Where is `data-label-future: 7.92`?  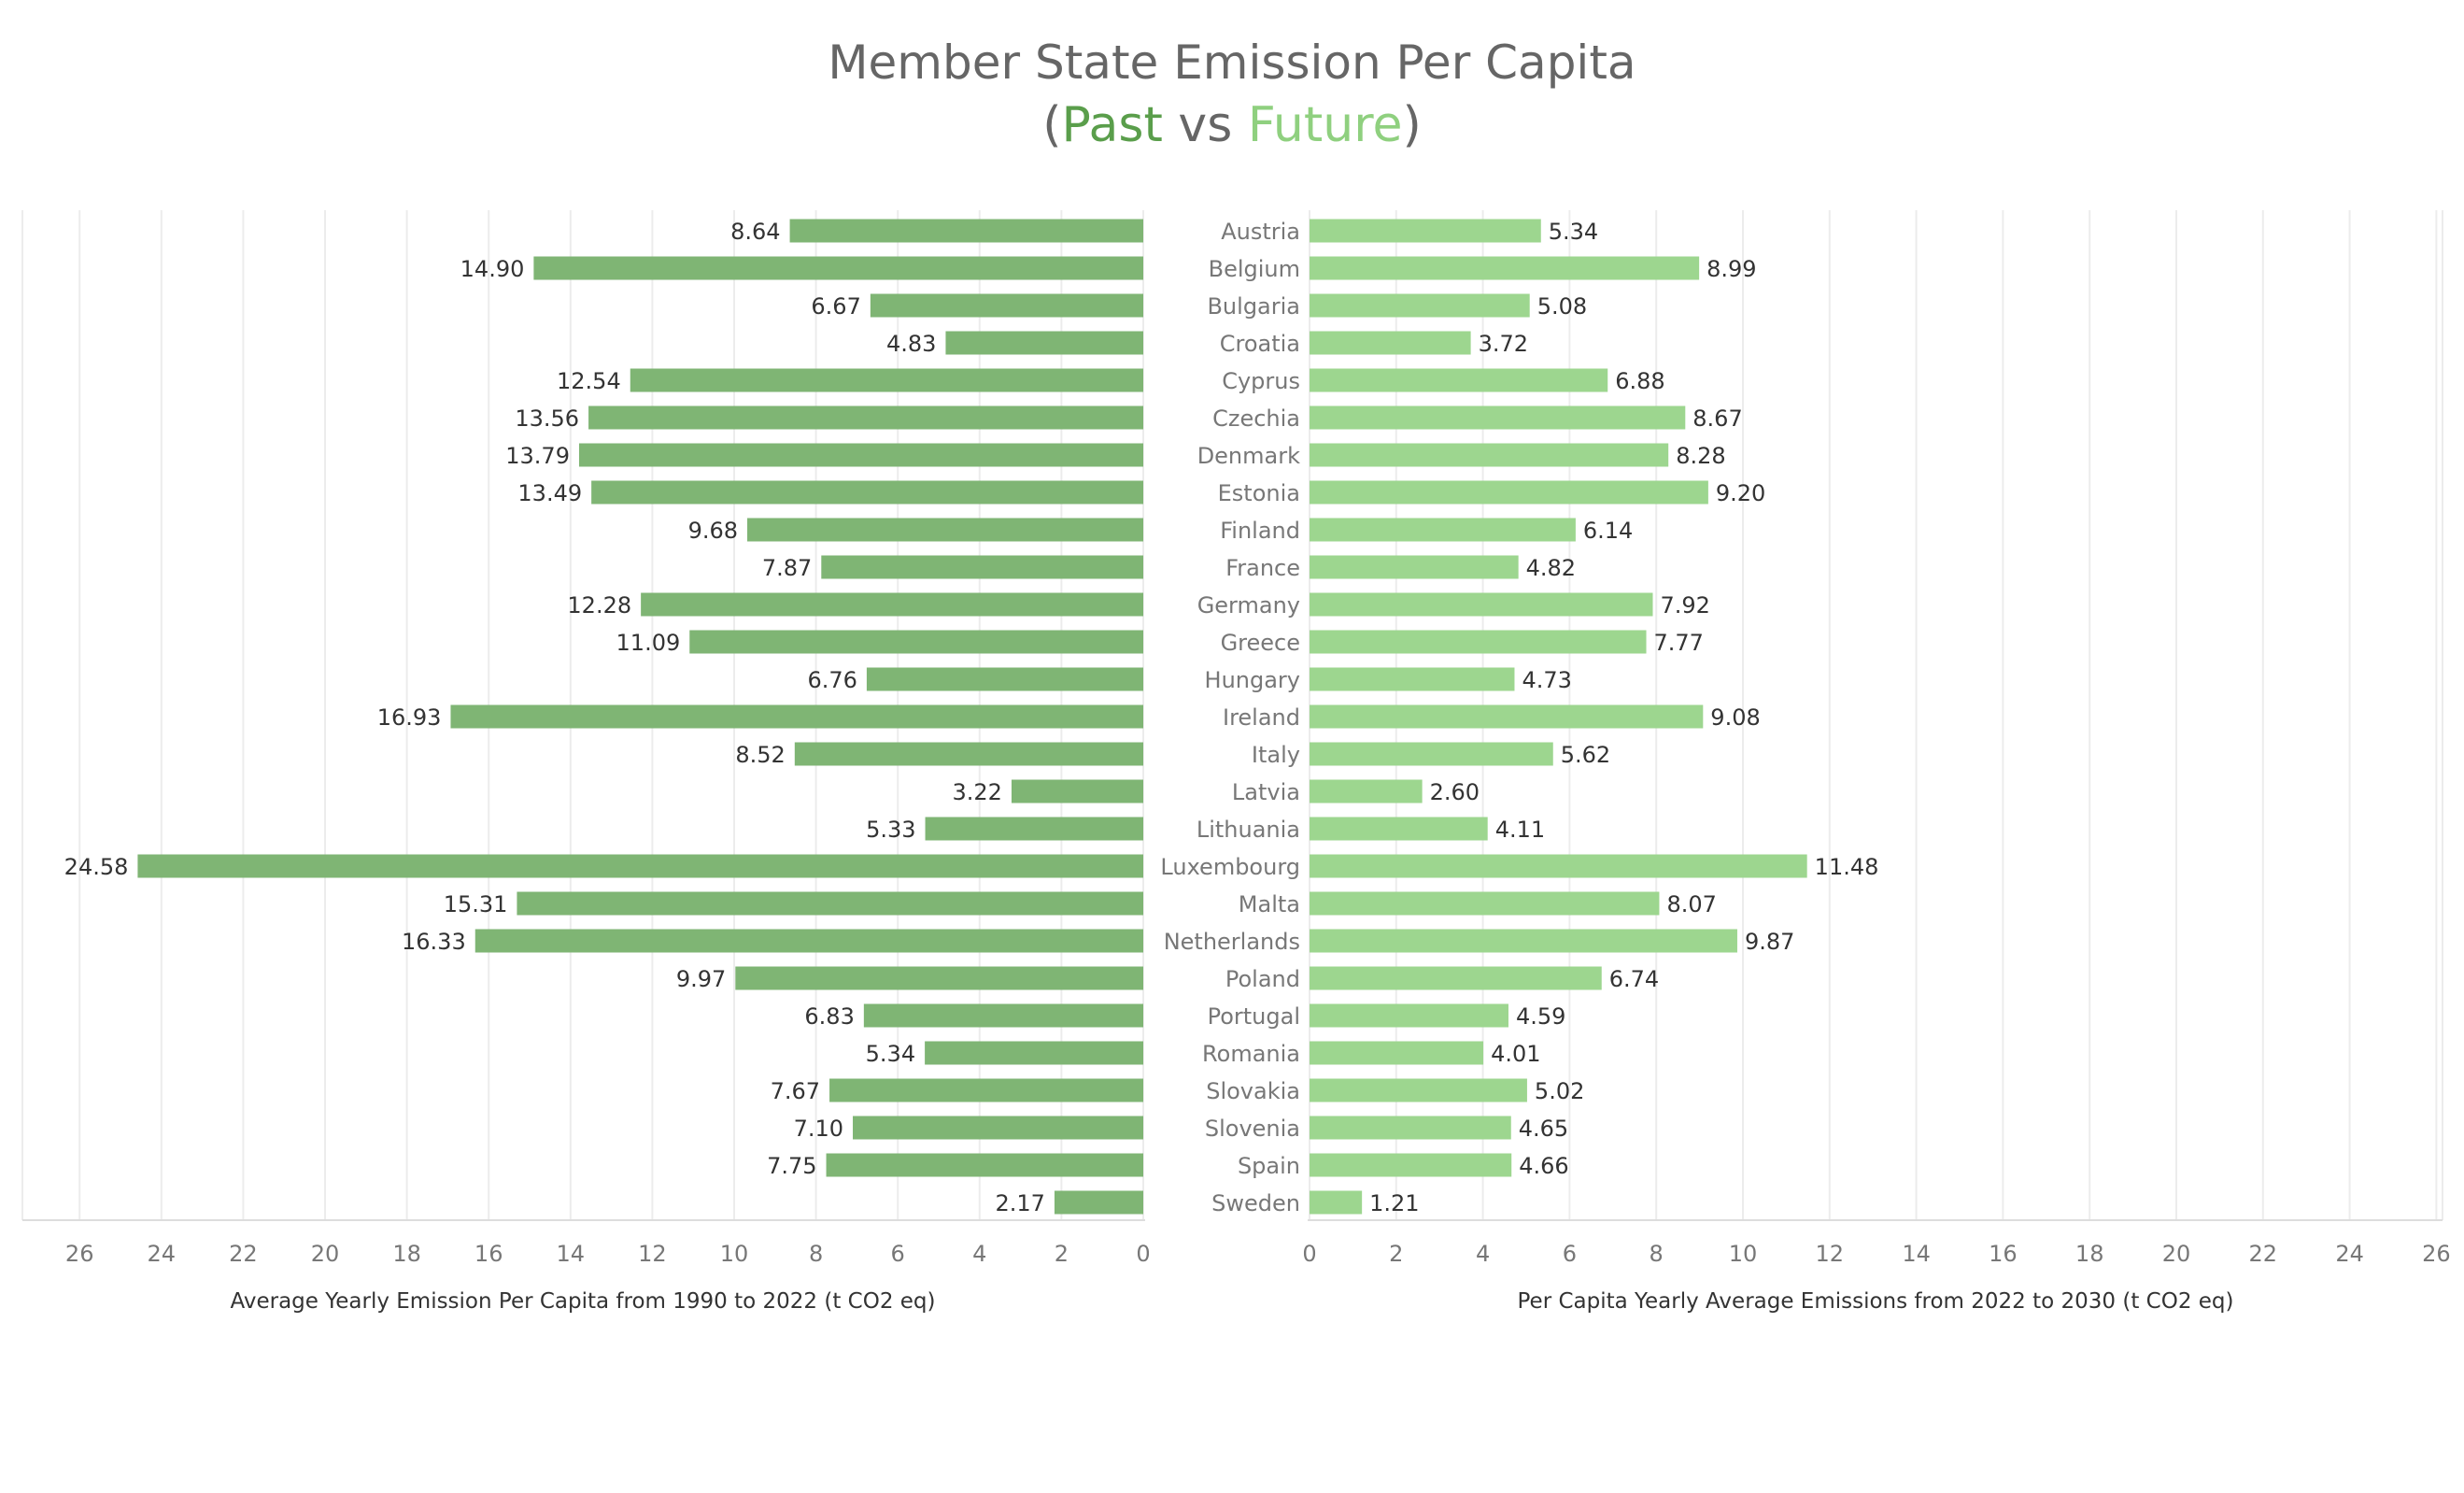 data-label-future: 7.92 is located at coordinates (1685, 605).